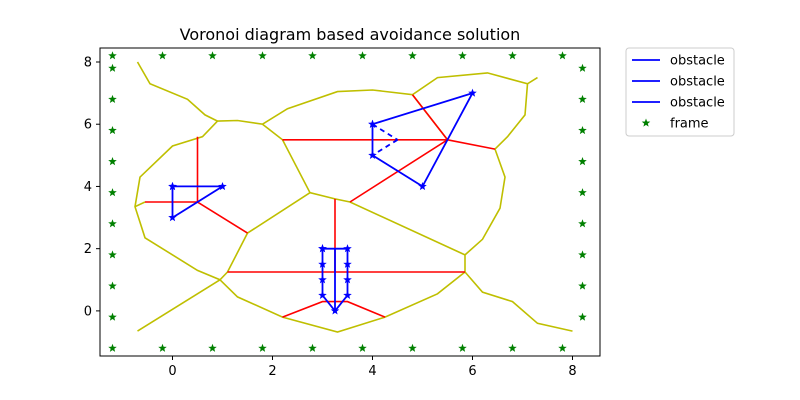  What do you see at coordinates (88, 125) in the screenshot?
I see `y-tick-label: 6` at bounding box center [88, 125].